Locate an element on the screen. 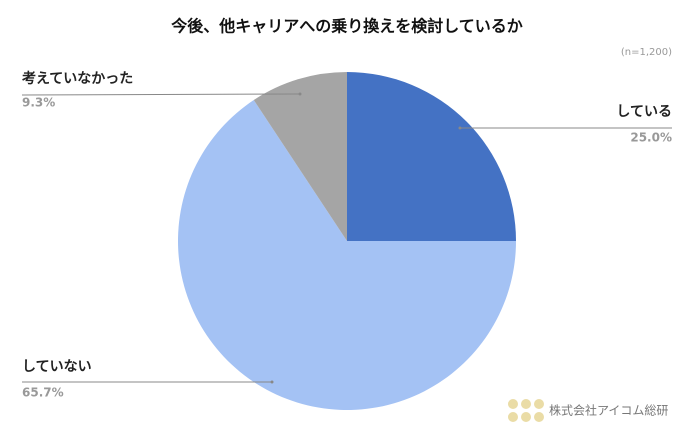 The image size is (695, 433). logo: 株式会社アイコム総研 is located at coordinates (588, 410).